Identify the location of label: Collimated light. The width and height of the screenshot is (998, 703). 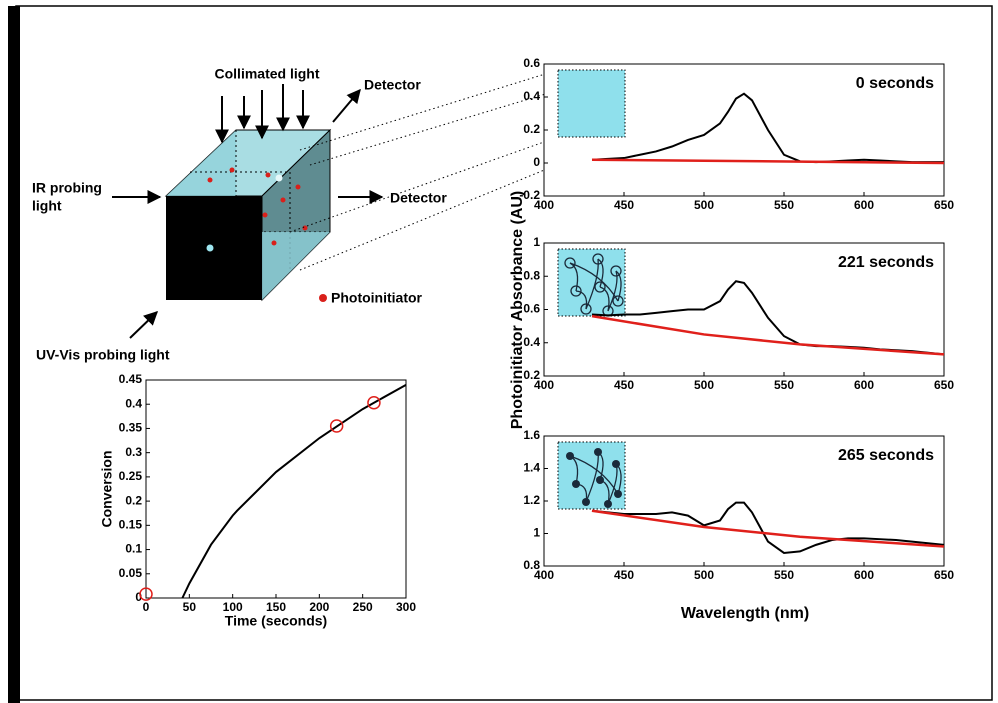
(267, 74).